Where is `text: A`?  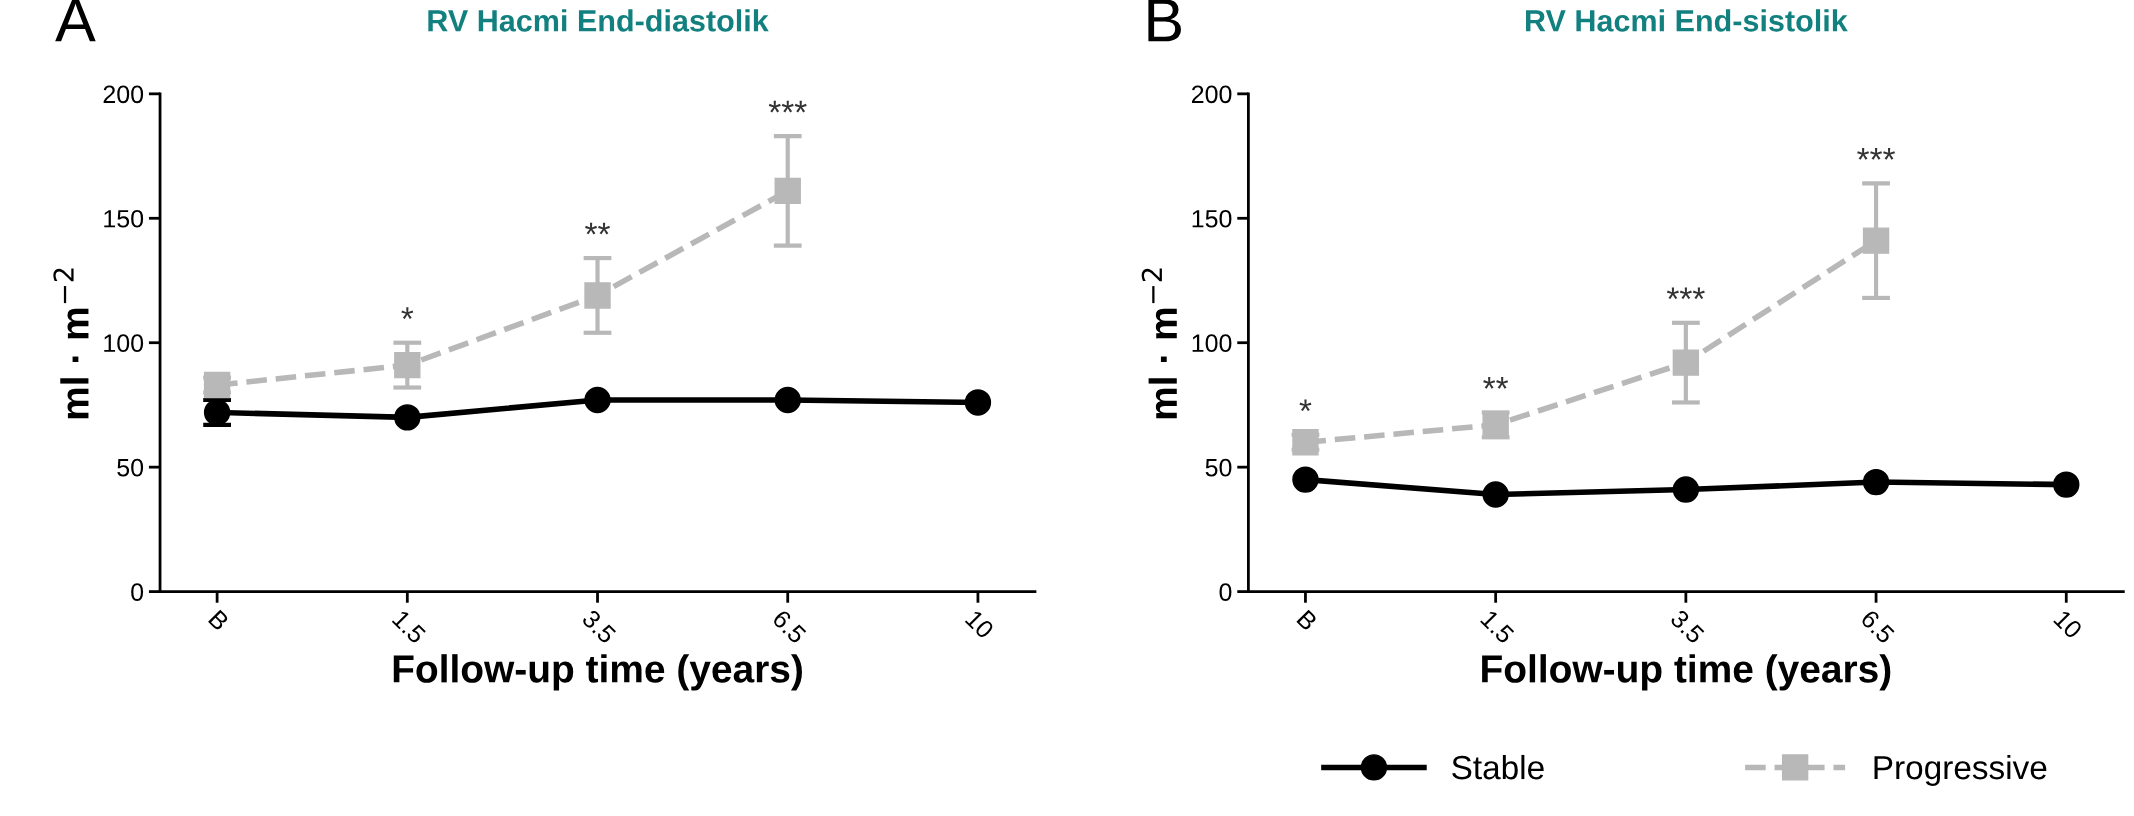
text: A is located at coordinates (75, 21).